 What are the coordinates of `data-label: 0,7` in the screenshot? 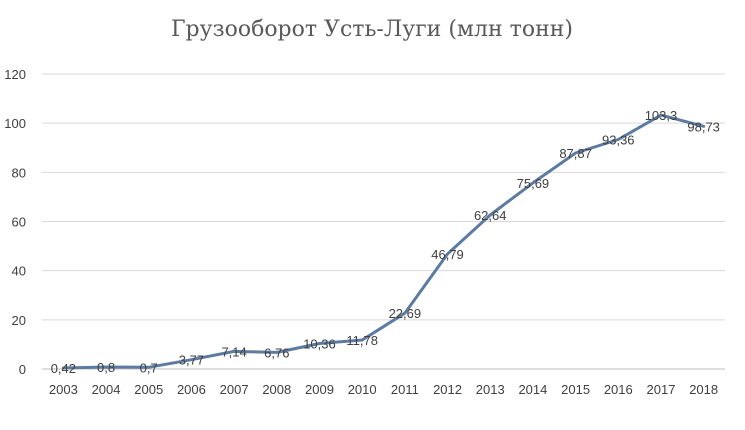 It's located at (149, 367).